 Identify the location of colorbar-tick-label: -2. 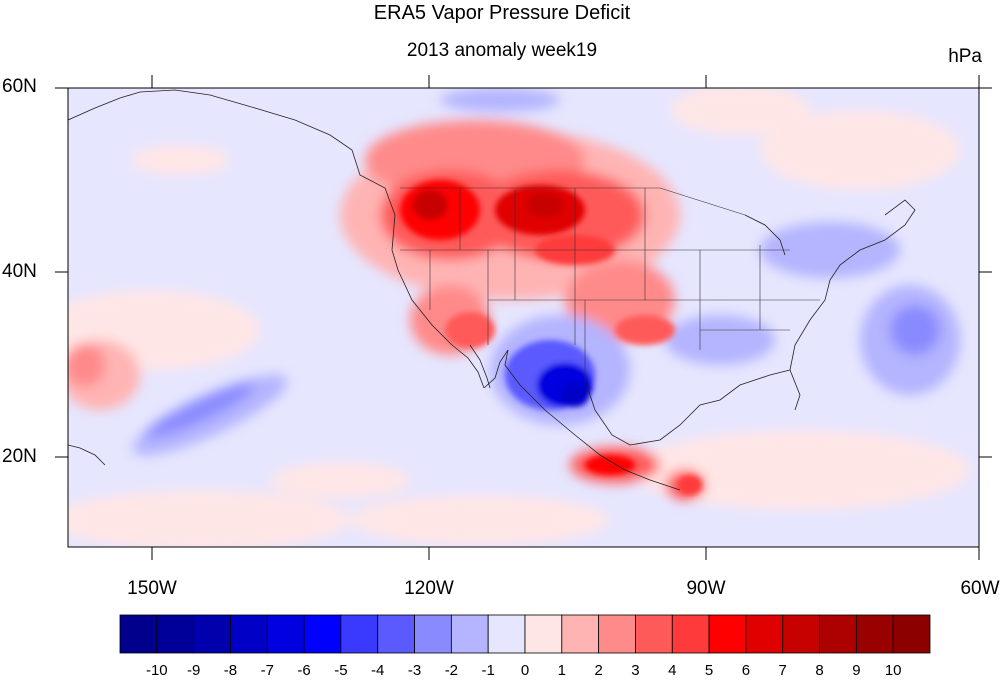
(451, 670).